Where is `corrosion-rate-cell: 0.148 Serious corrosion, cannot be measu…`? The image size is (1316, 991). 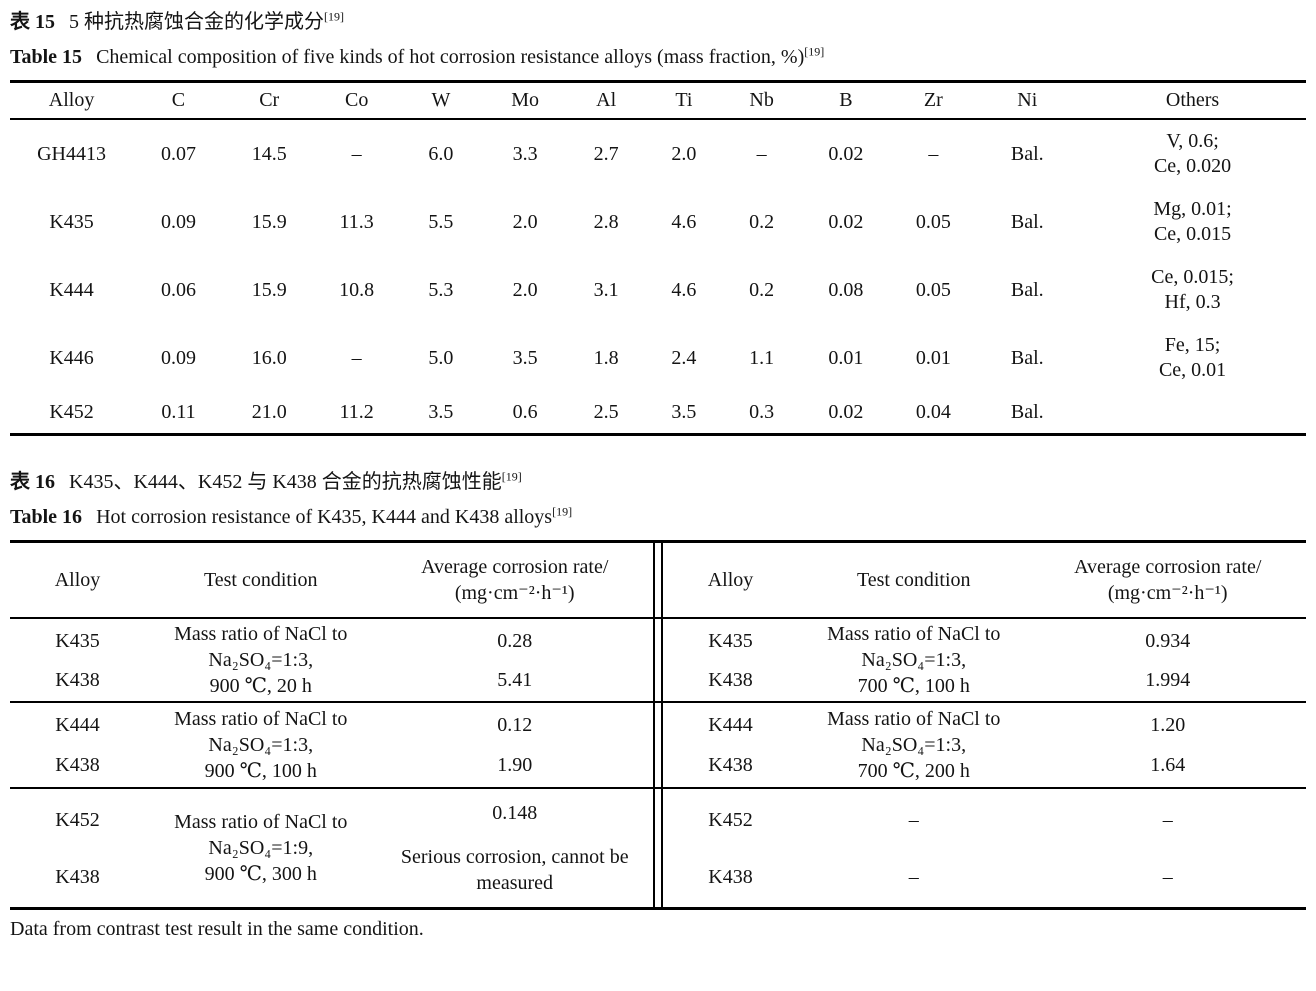
corrosion-rate-cell: 0.148 Serious corrosion, cannot be measu… is located at coordinates (514, 848).